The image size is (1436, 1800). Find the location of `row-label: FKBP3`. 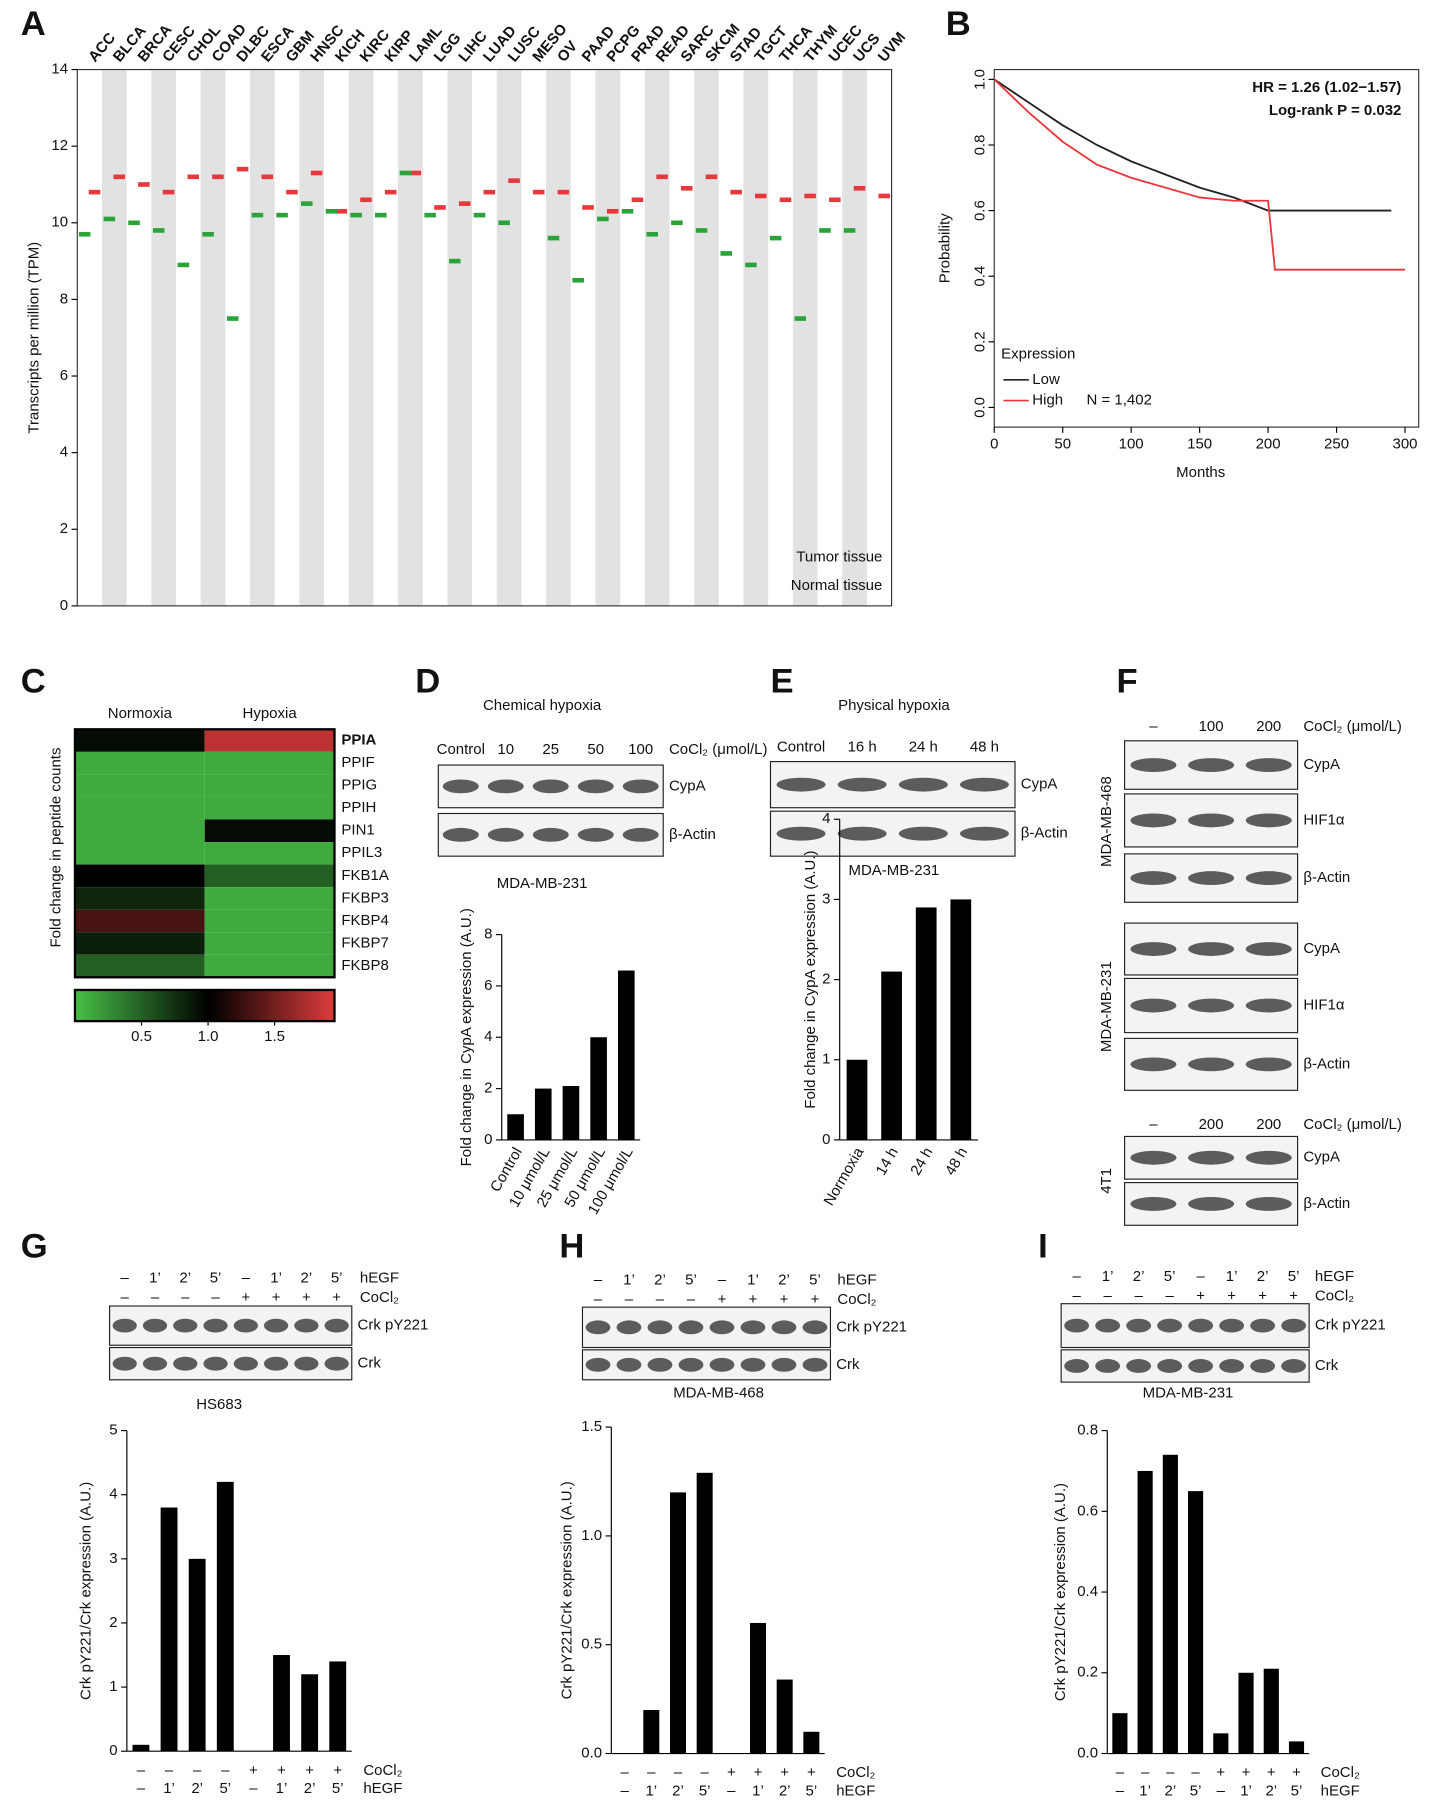

row-label: FKBP3 is located at coordinates (364, 897).